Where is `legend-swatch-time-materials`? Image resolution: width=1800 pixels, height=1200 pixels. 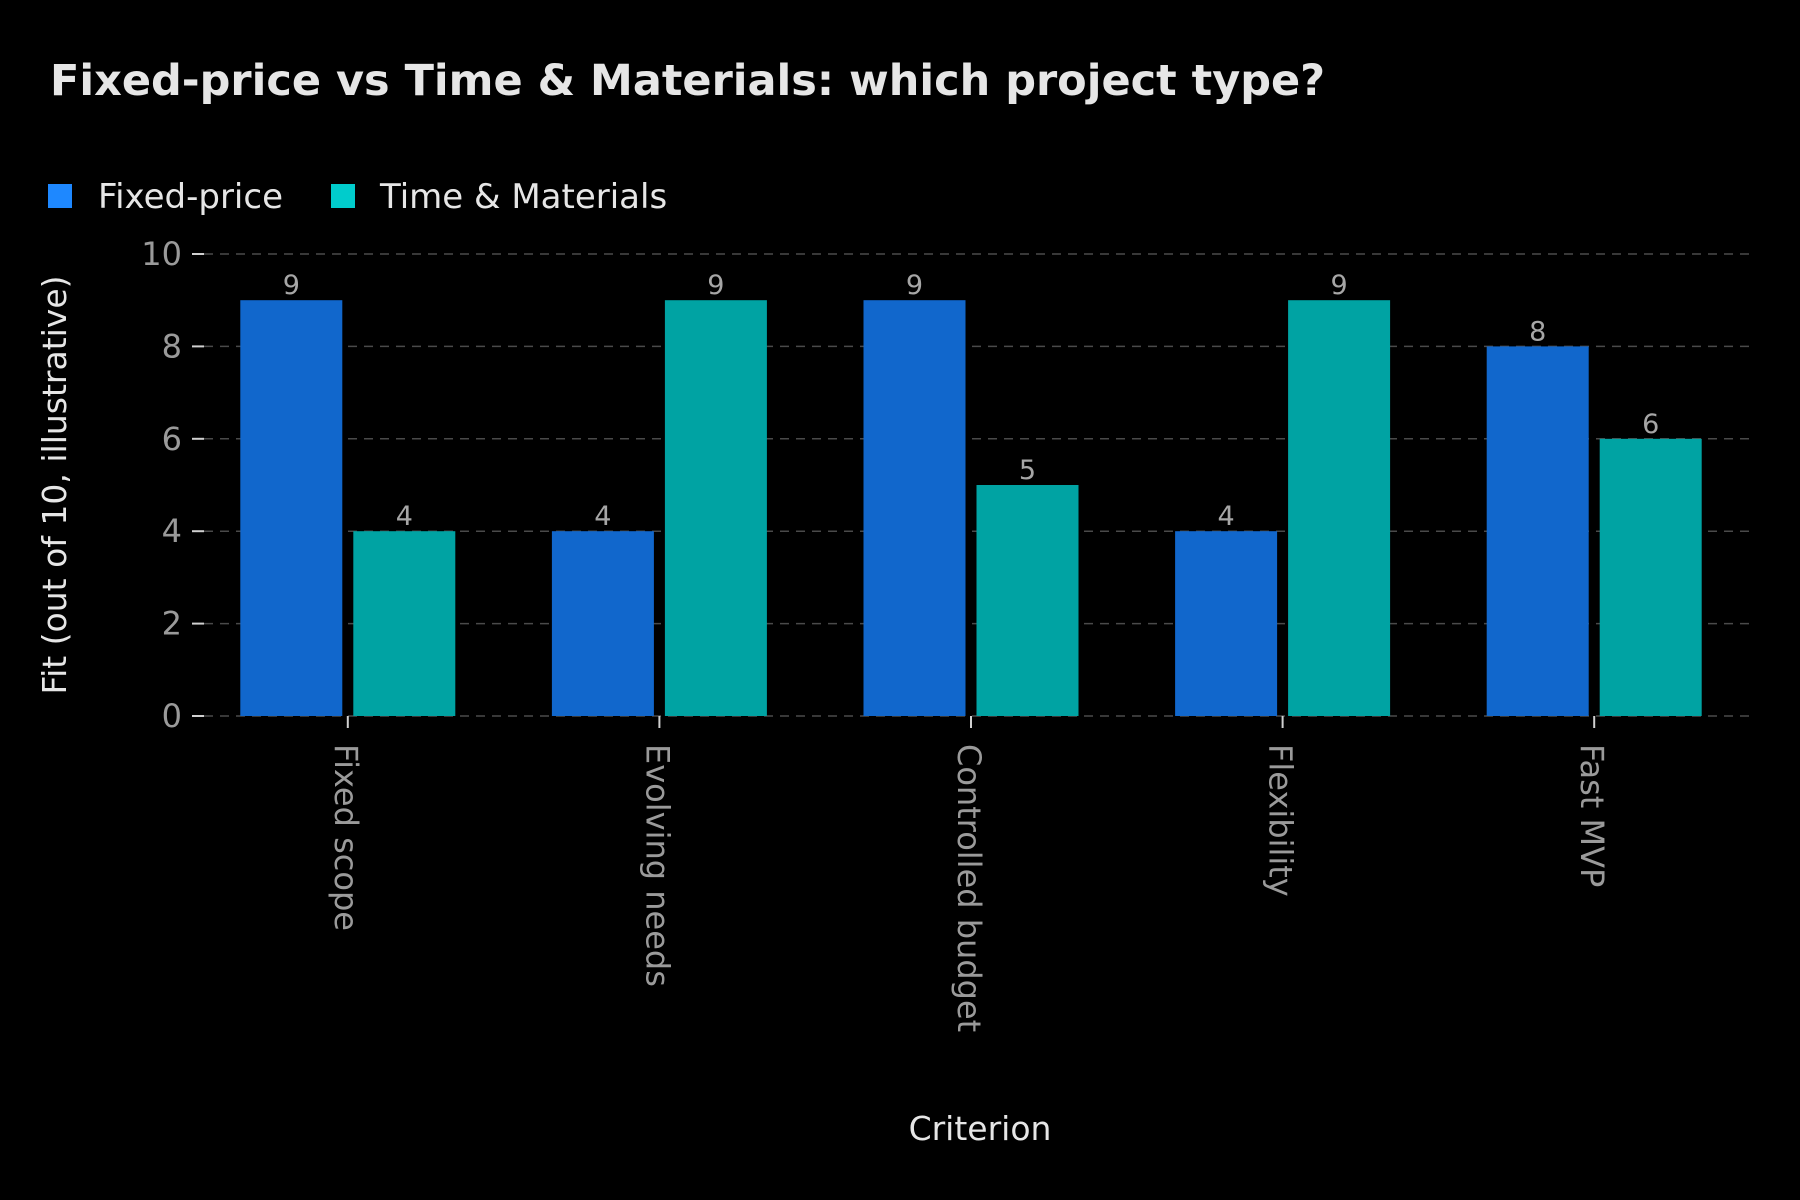 legend-swatch-time-materials is located at coordinates (343, 196).